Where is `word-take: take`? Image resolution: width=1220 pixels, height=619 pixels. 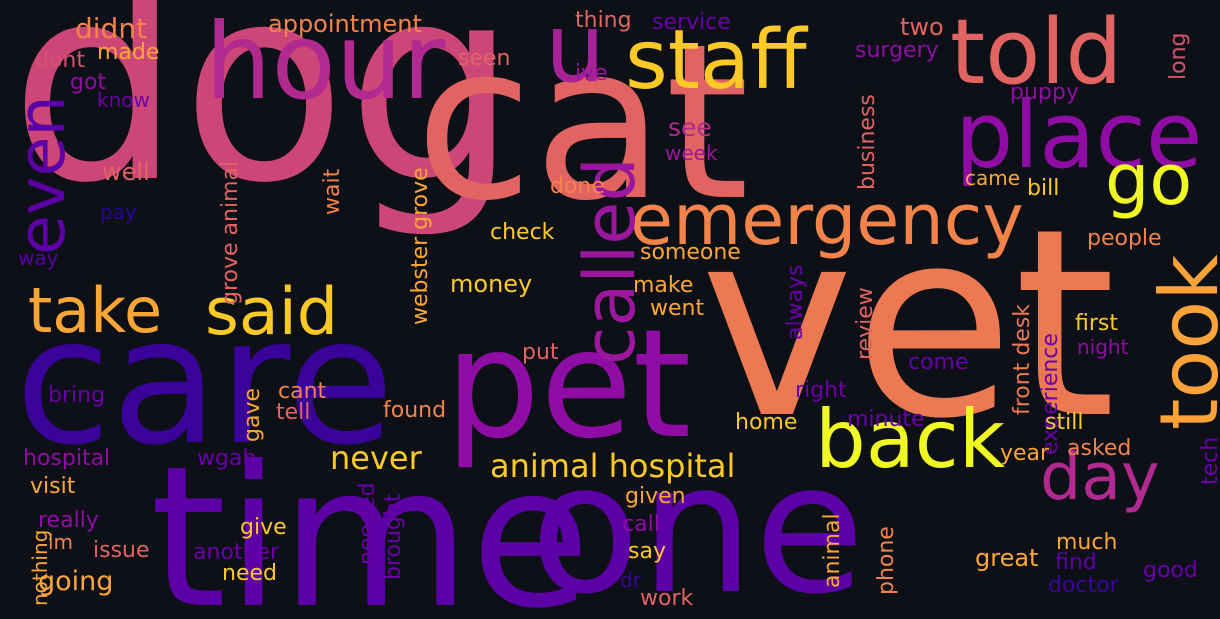
word-take: take is located at coordinates (95, 310).